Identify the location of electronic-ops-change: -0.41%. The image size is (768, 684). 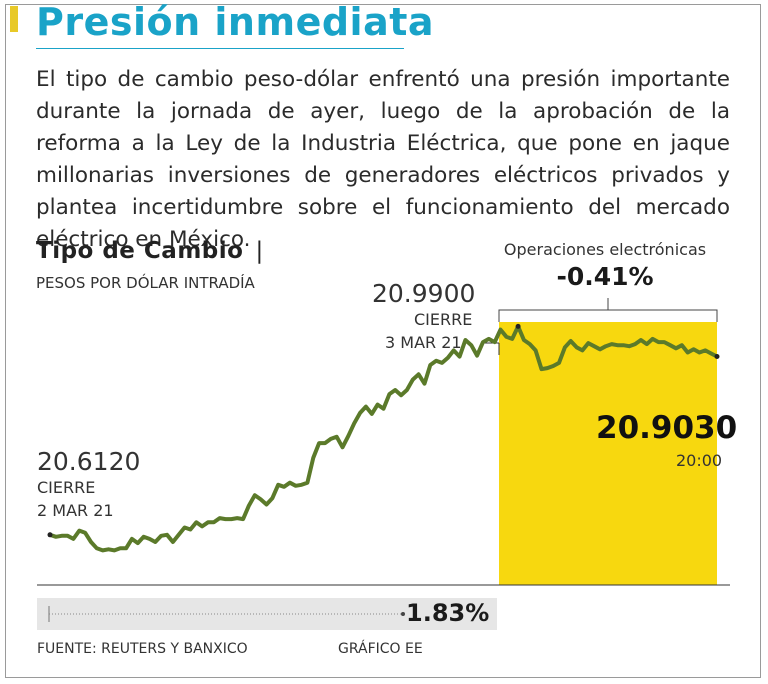
(605, 276).